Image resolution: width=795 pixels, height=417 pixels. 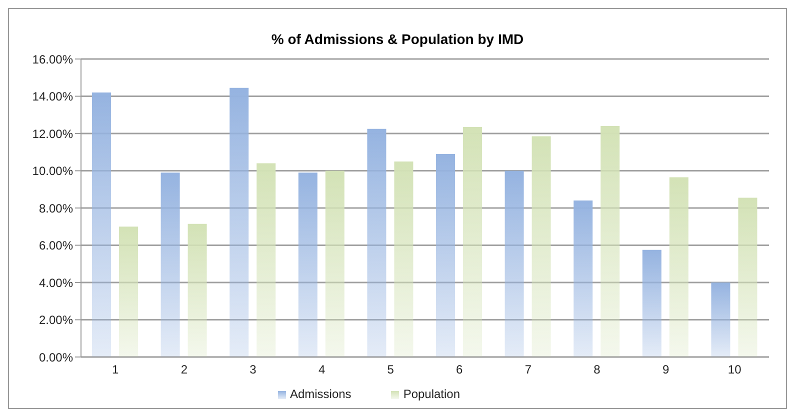 I want to click on x-tick-label: 5, so click(x=390, y=369).